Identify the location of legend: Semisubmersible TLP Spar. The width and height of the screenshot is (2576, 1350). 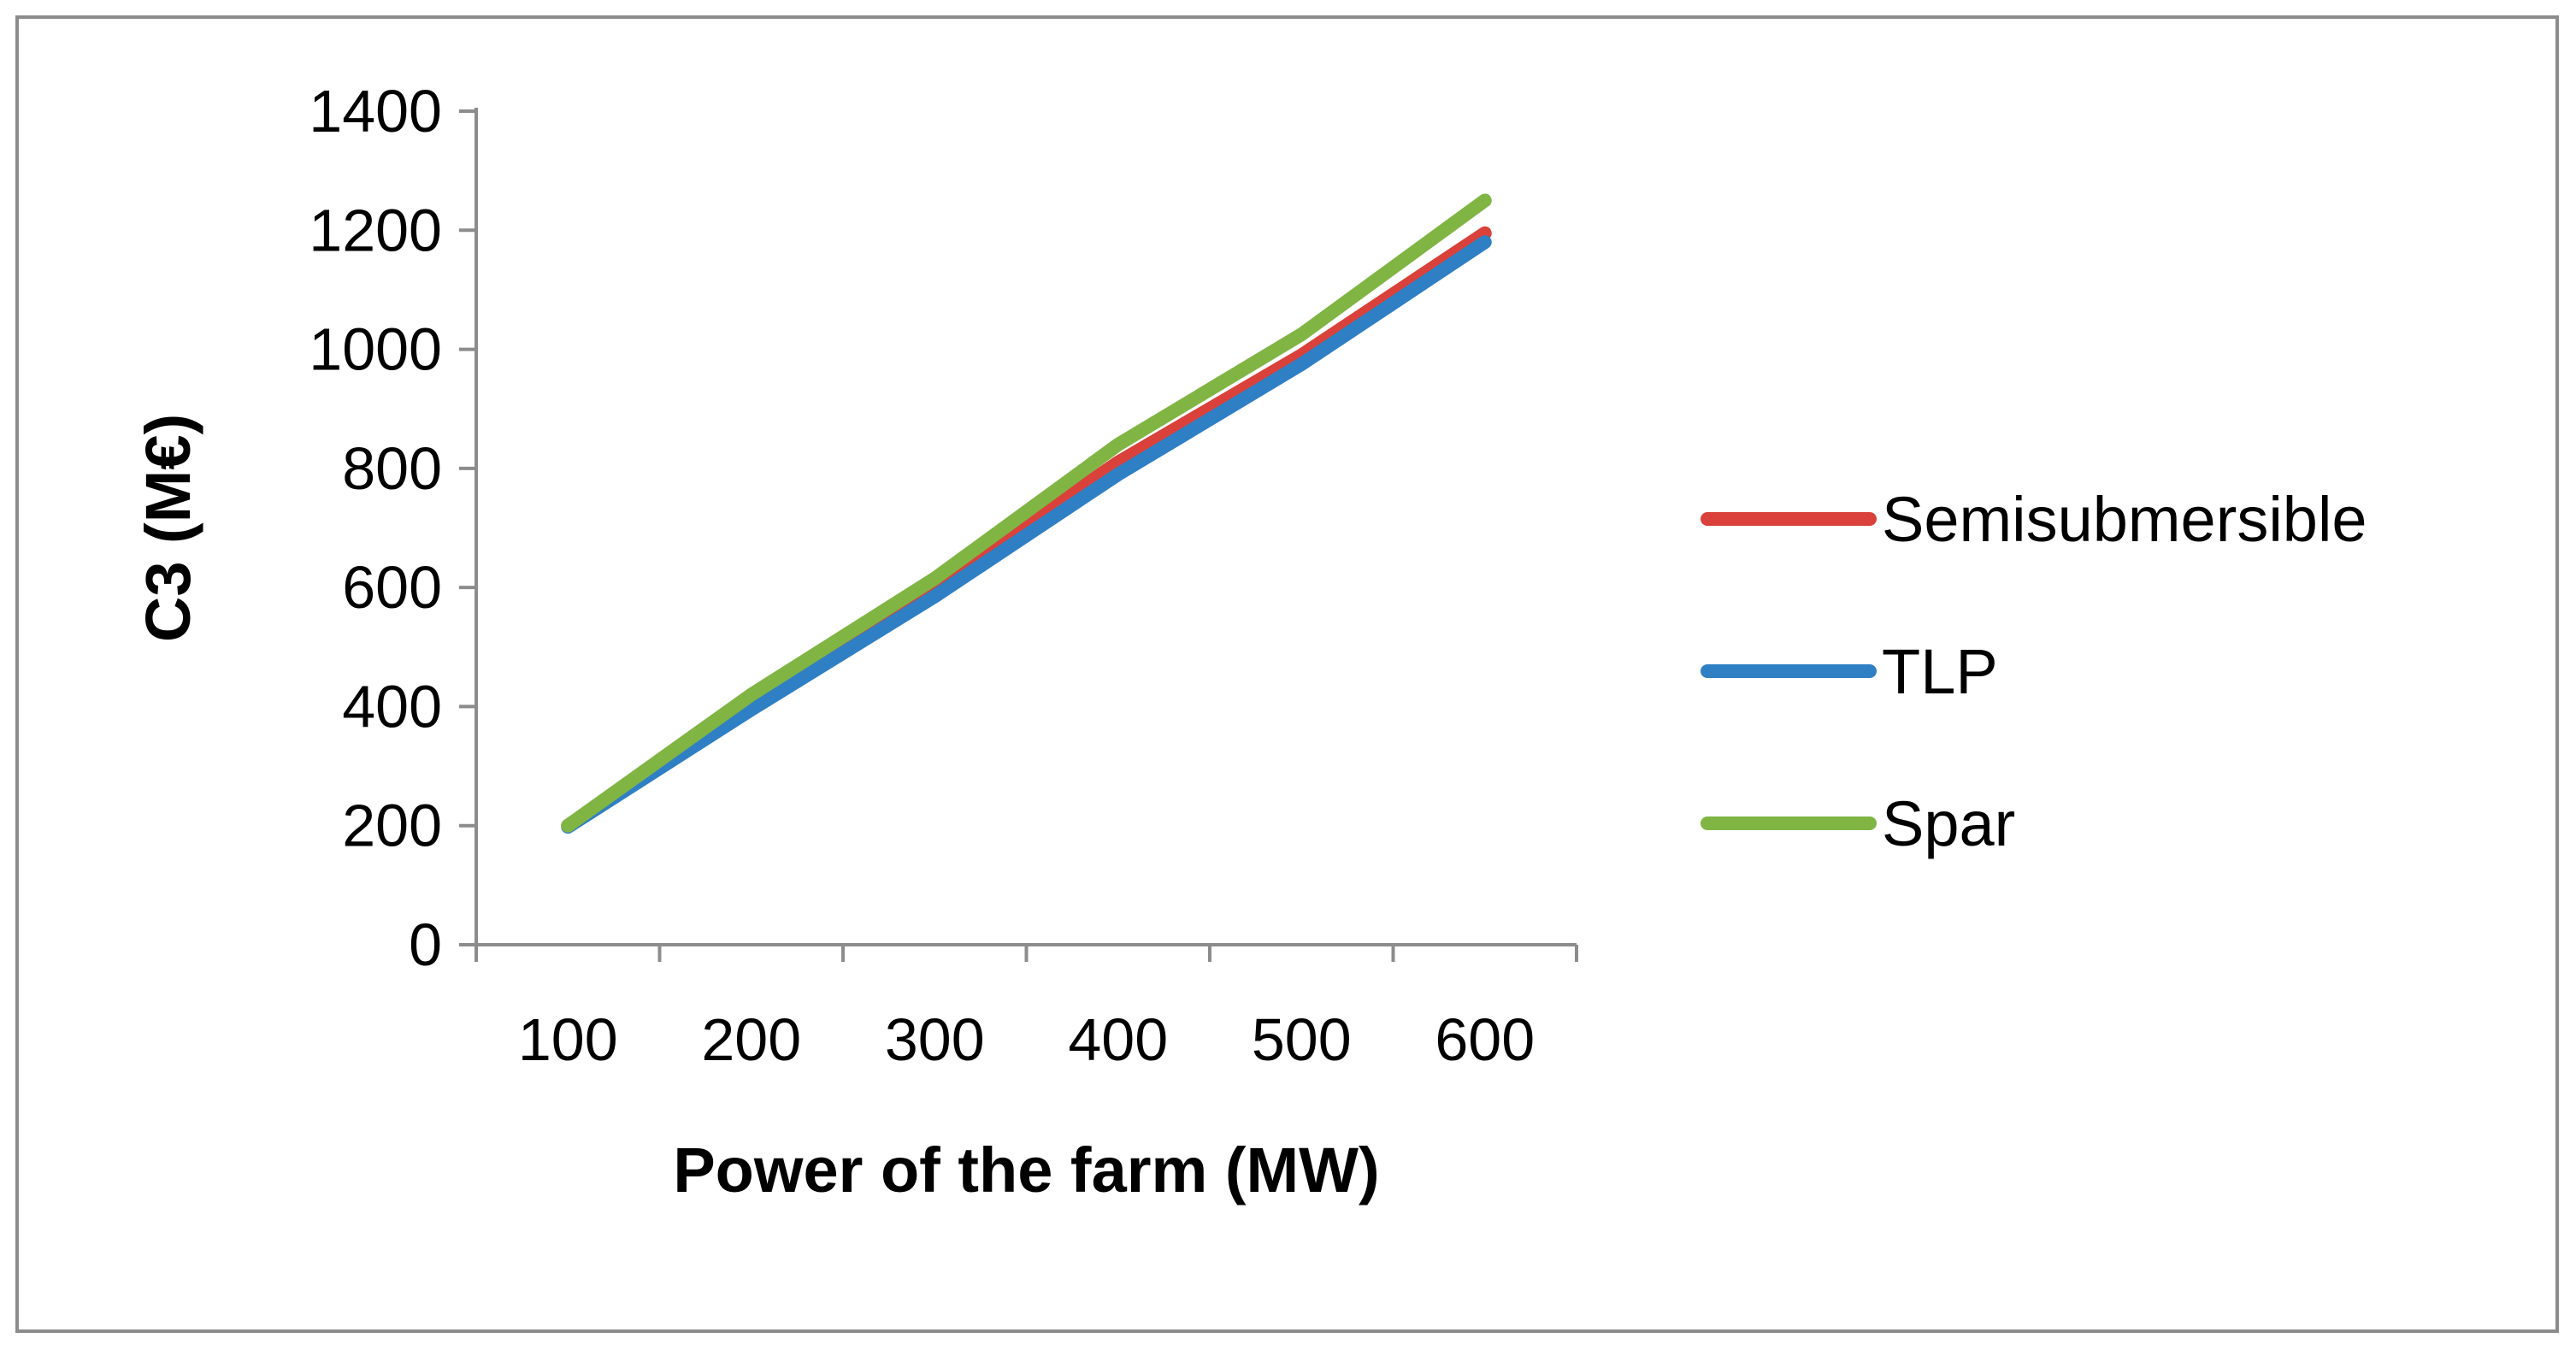
(2034, 671).